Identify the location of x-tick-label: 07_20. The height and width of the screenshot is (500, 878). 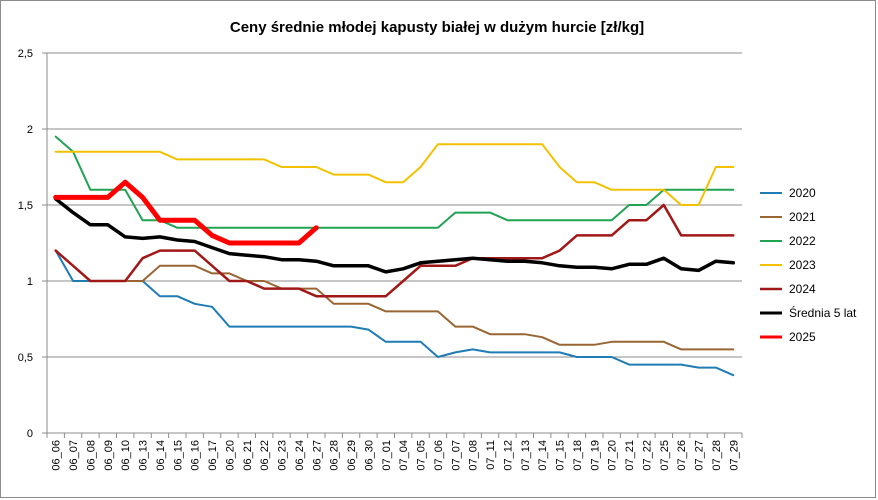
(613, 455).